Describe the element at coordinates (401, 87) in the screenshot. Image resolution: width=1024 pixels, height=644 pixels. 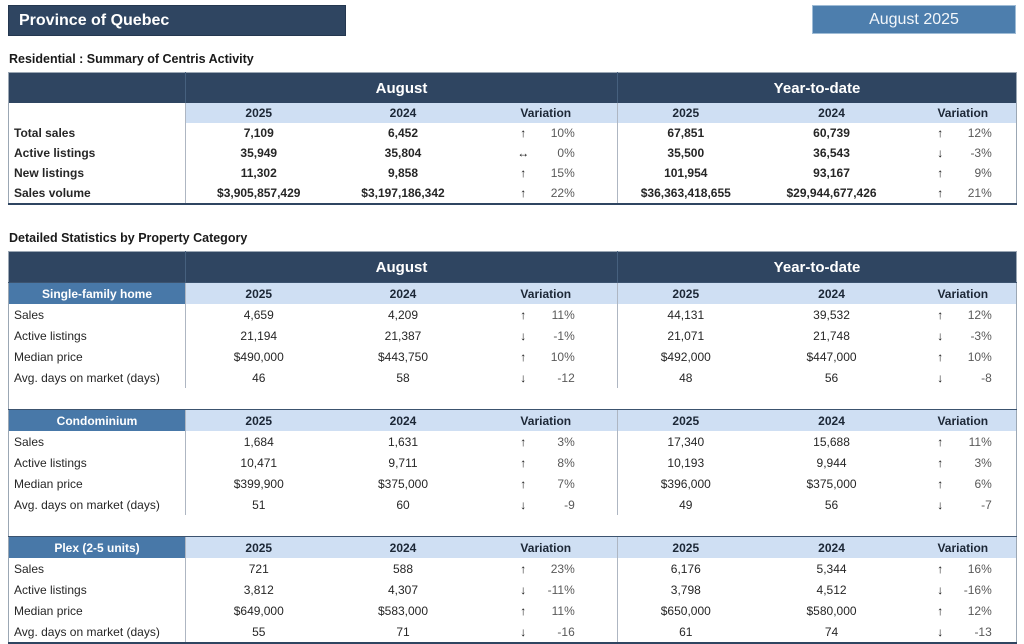
I see `august-group-header: August` at that location.